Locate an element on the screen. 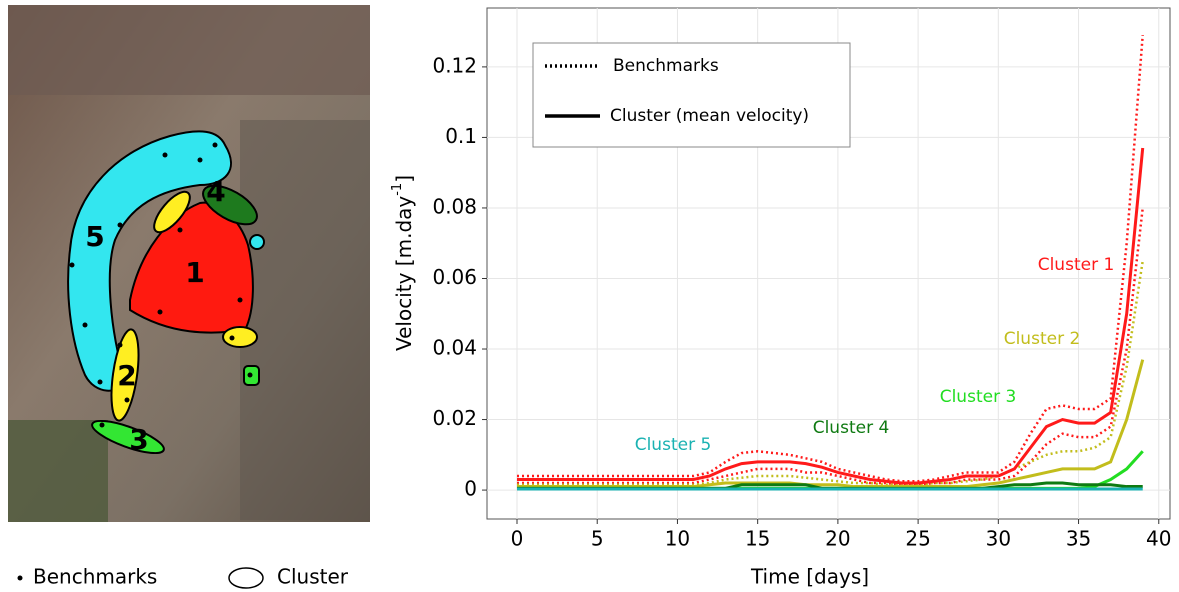 This screenshot has width=1179, height=592. x-axis-label: Time [days] is located at coordinates (809, 577).